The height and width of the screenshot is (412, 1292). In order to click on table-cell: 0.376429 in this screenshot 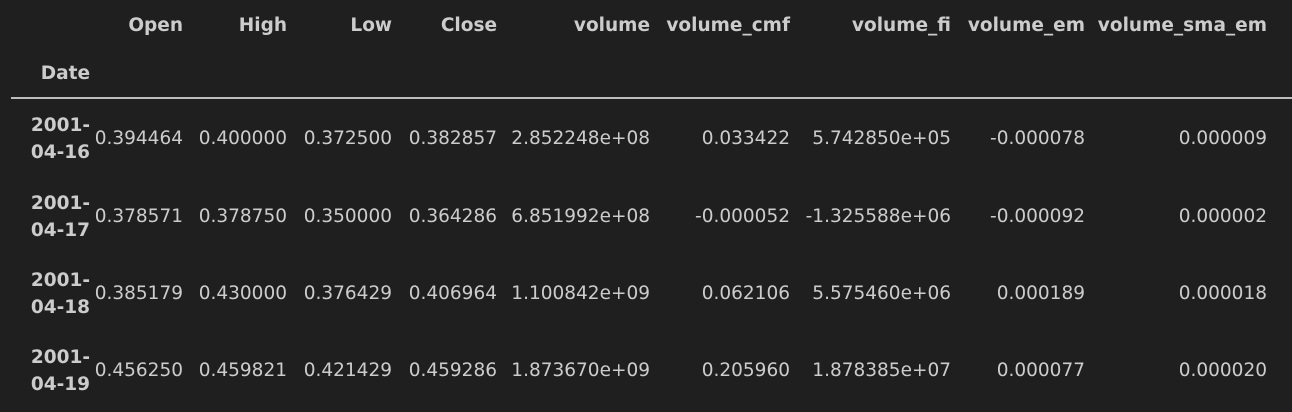, I will do `click(347, 293)`.